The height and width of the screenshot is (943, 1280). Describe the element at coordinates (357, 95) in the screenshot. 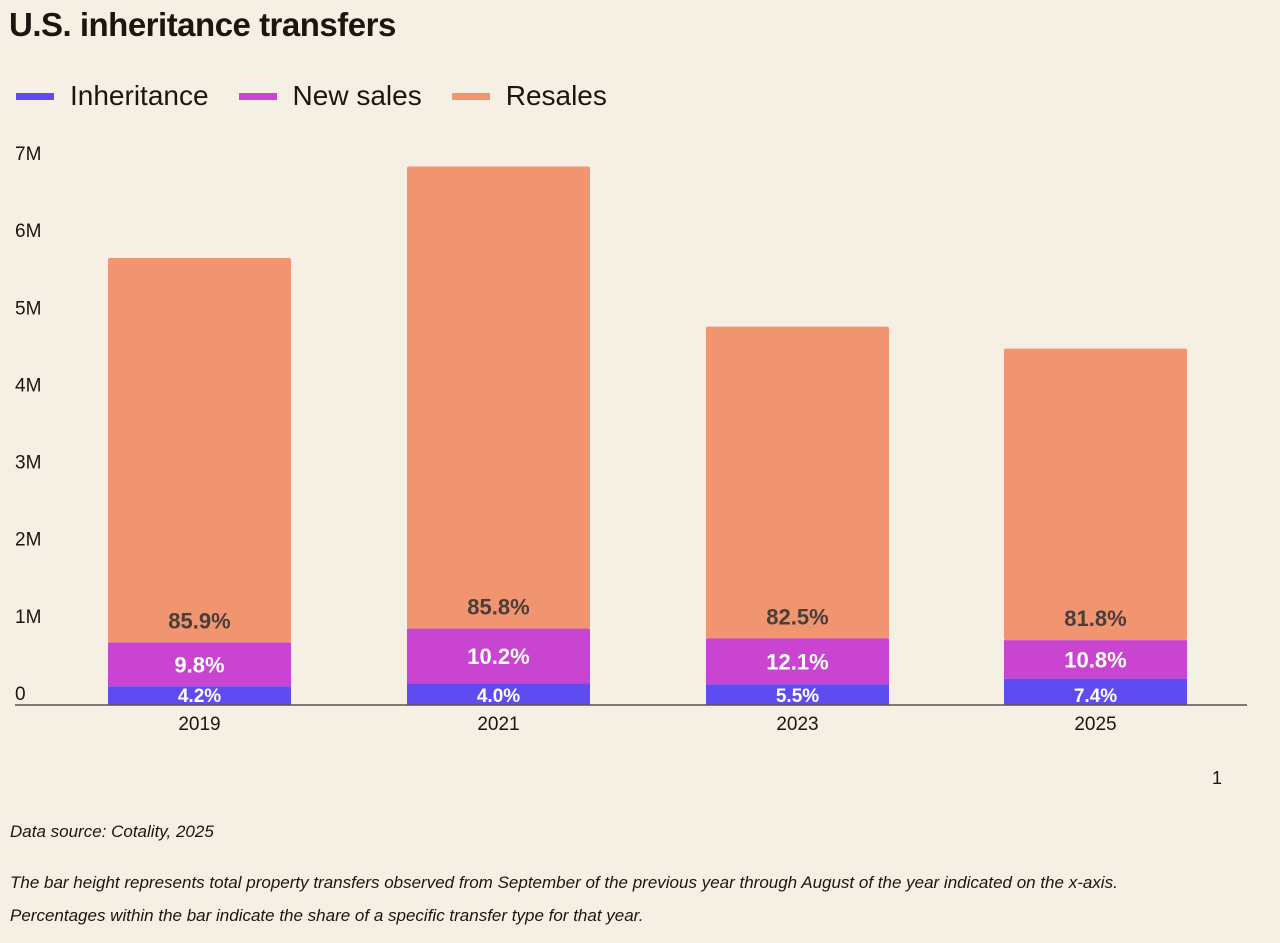

I see `legend-label: New sales` at that location.